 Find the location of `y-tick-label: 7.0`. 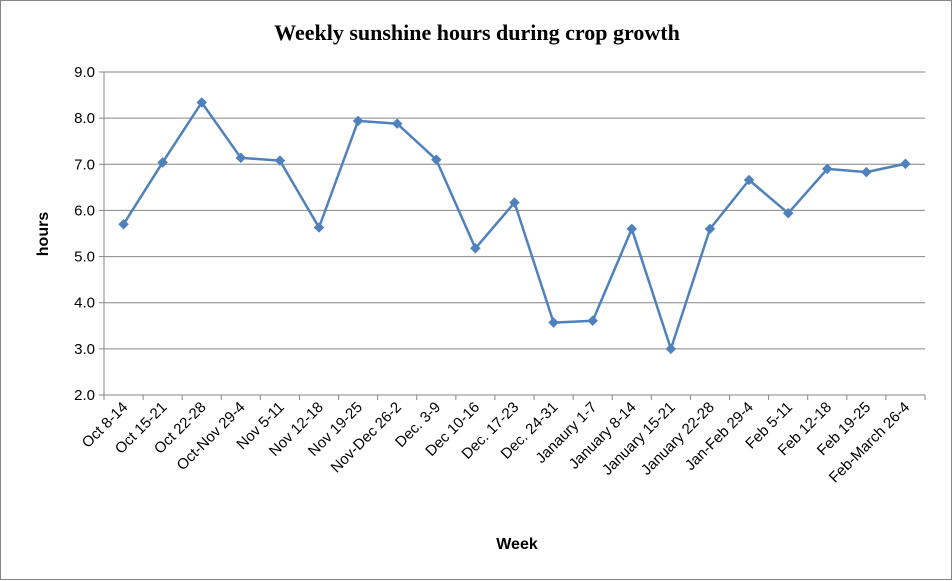

y-tick-label: 7.0 is located at coordinates (84, 164).